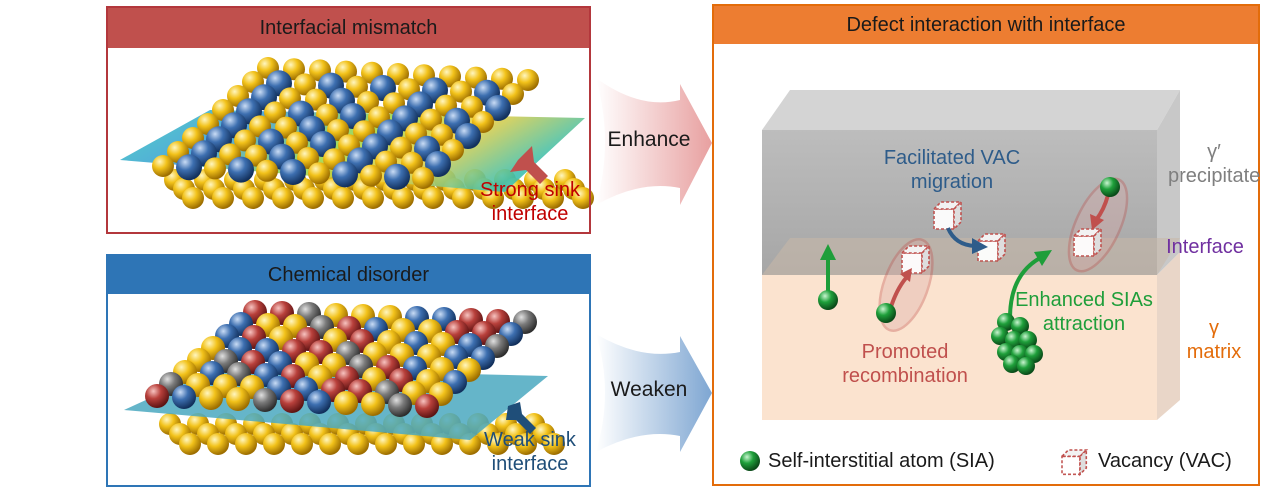 The width and height of the screenshot is (1280, 497). I want to click on strong-sink-line2: interface, so click(530, 214).